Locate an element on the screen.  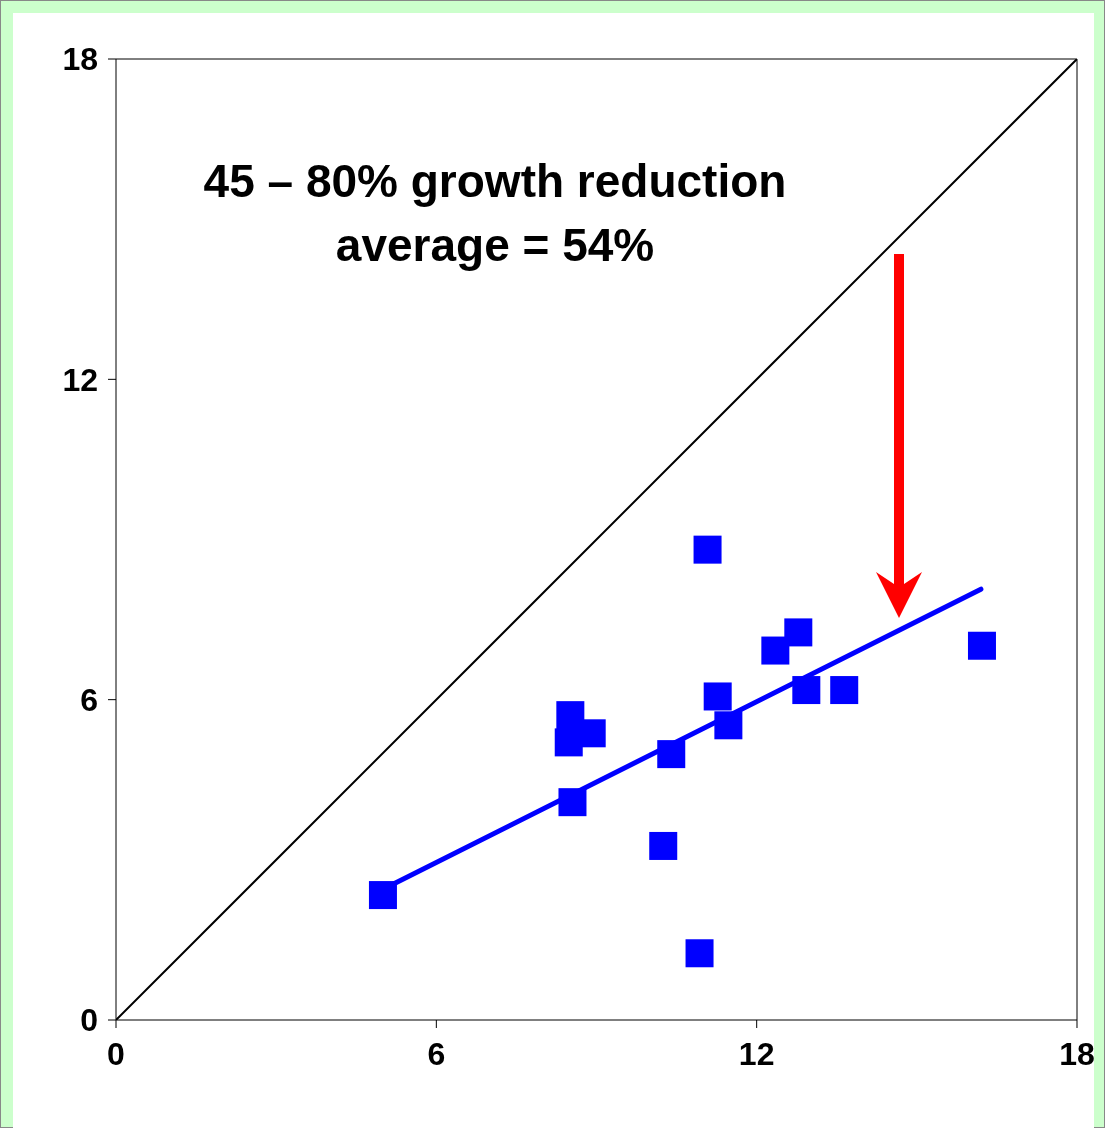
x-tick-label: 0 is located at coordinates (116, 1053).